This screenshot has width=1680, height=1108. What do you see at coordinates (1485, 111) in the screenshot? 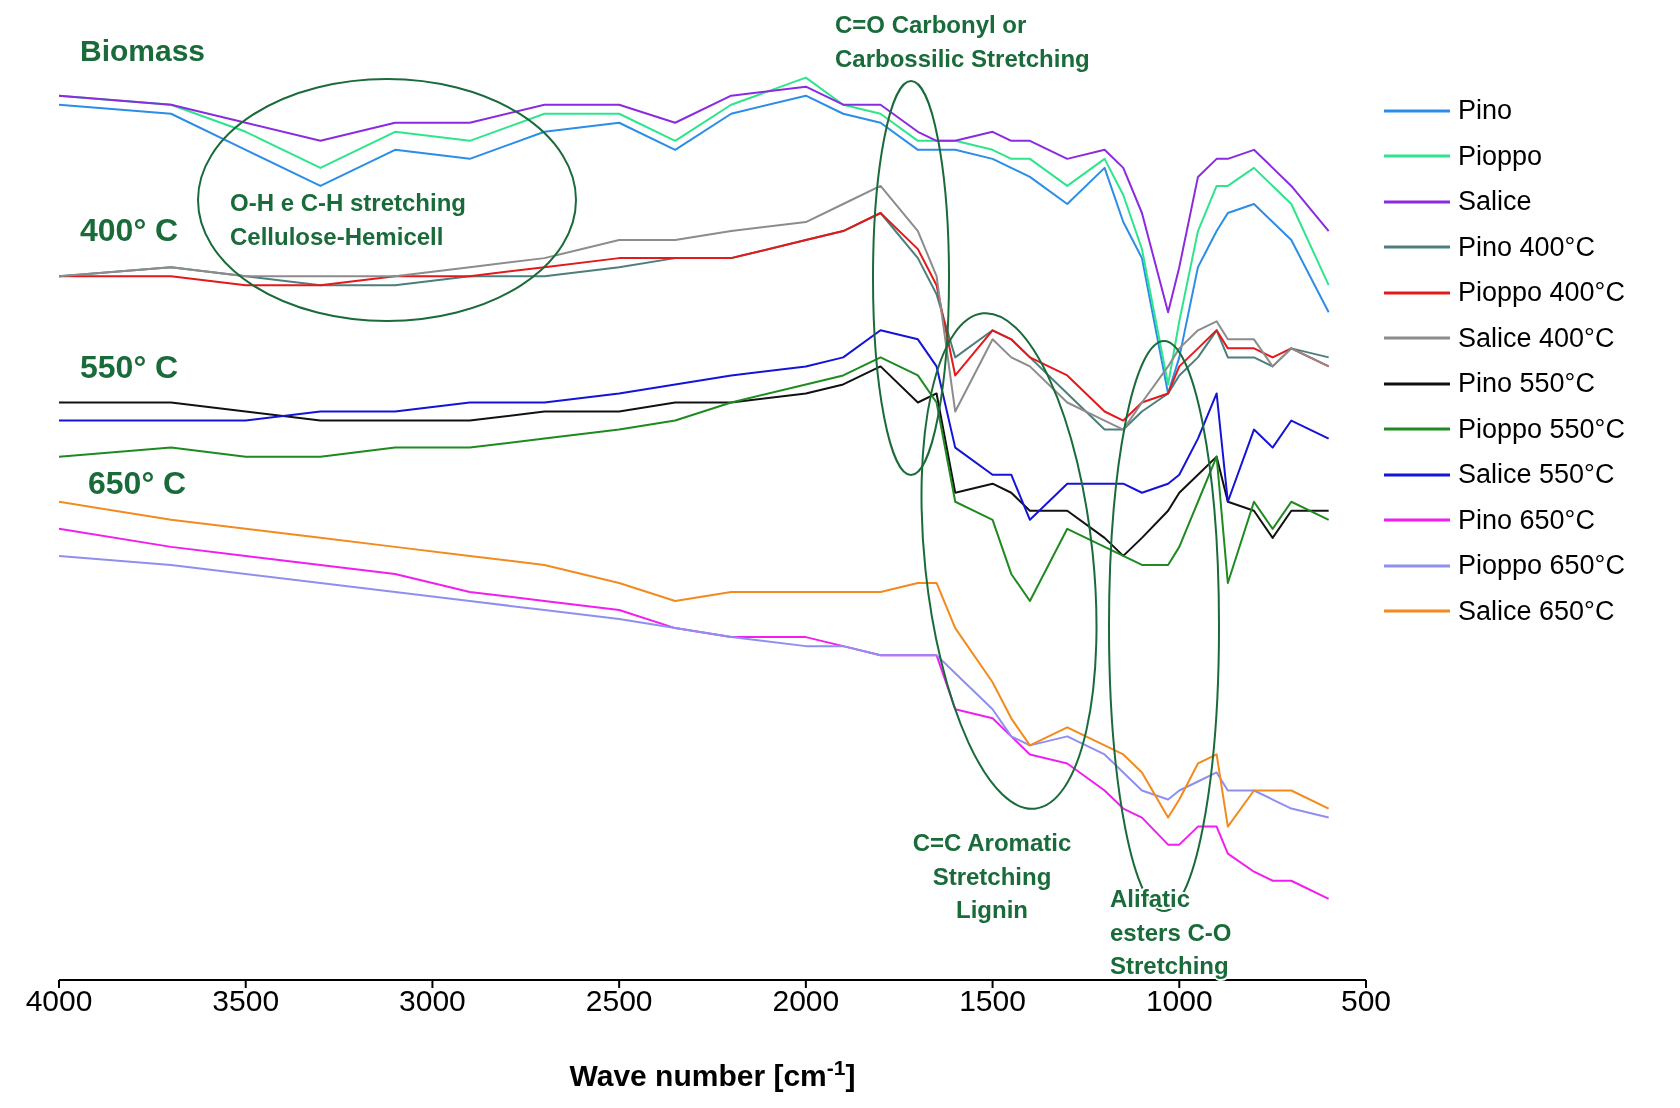
I see `legend-label: Pino` at bounding box center [1485, 111].